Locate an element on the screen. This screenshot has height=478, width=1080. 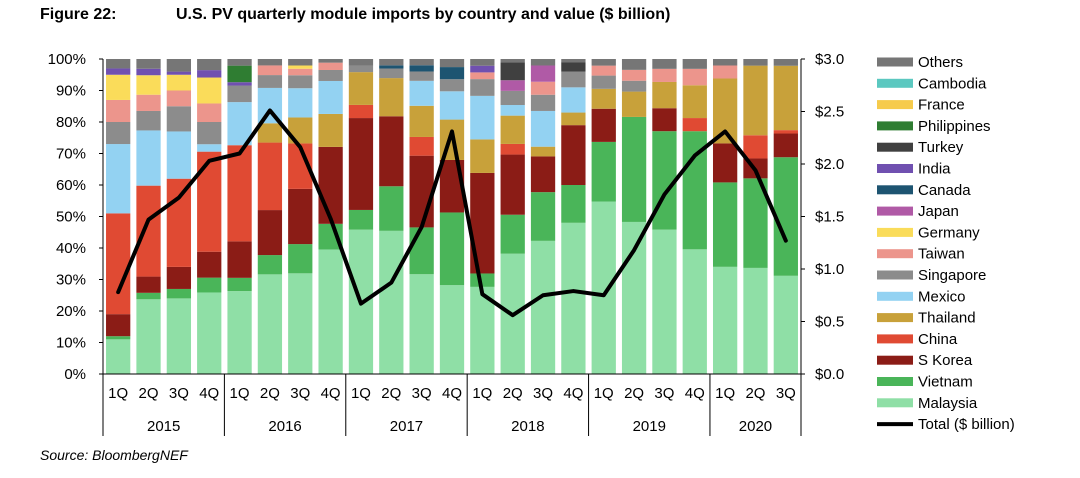
y-left-tick-label: 10% is located at coordinates (71, 343).